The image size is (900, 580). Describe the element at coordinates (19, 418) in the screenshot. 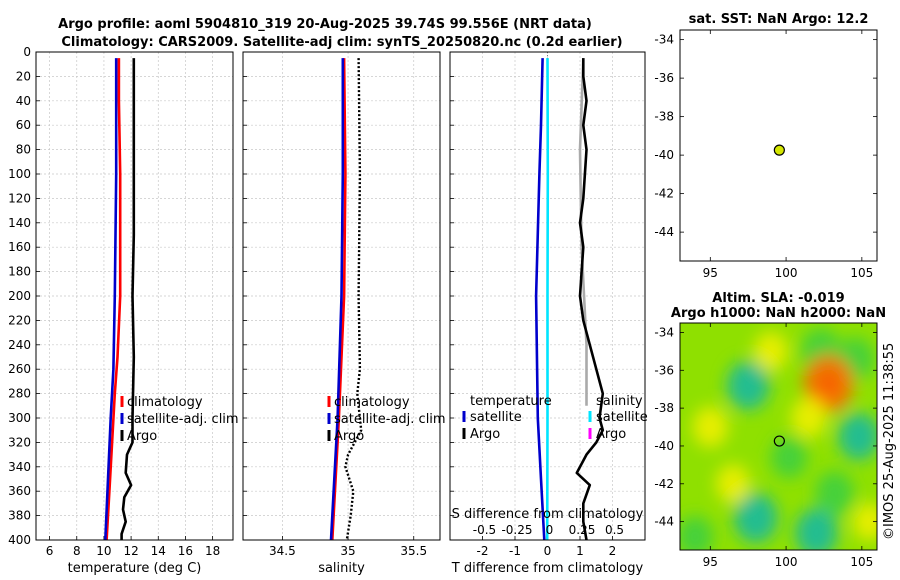

I see `y-tick-label: 300` at that location.